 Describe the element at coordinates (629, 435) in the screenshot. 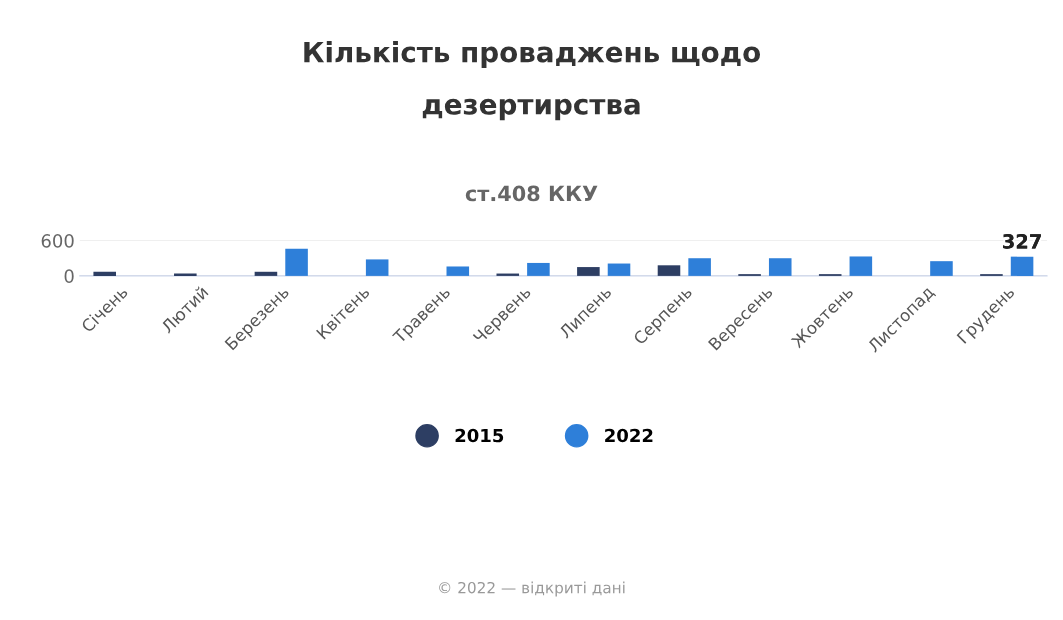

I see `legend-label: 2022` at that location.